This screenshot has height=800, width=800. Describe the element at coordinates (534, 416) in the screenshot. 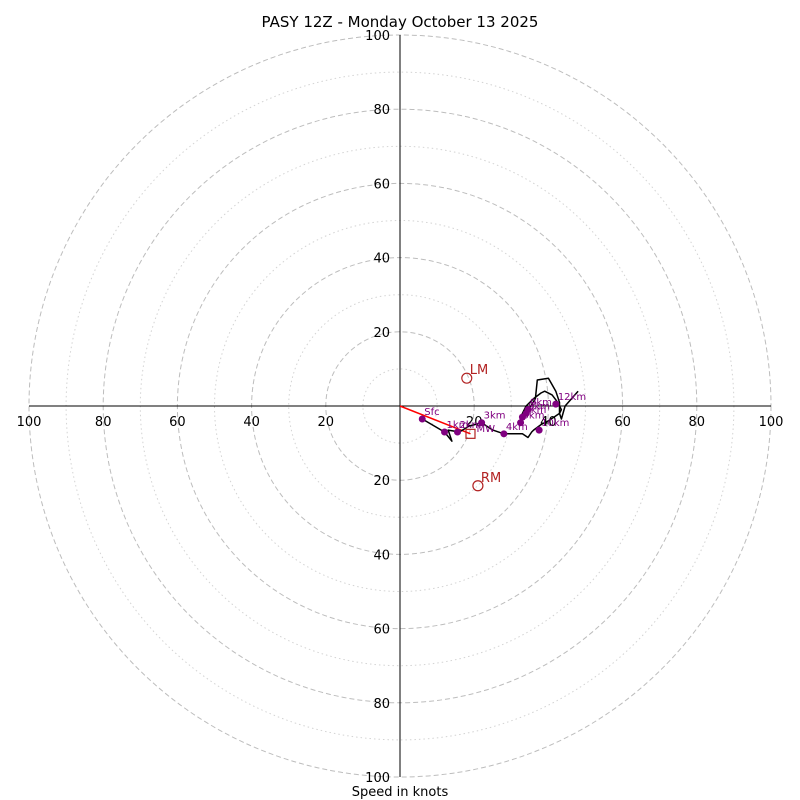

I see `level-label-5km: 5km` at that location.